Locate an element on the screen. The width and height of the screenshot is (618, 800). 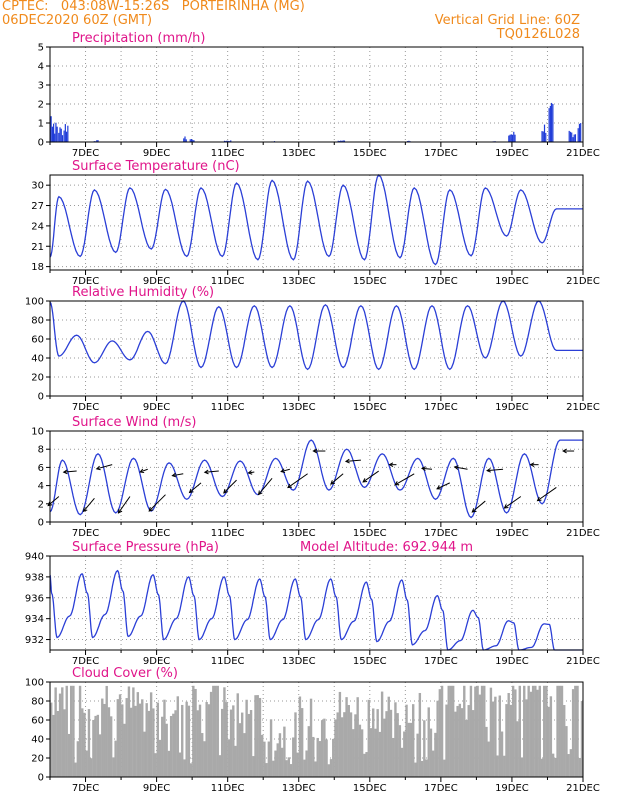
x-tick-label: 15DEC is located at coordinates (370, 533).